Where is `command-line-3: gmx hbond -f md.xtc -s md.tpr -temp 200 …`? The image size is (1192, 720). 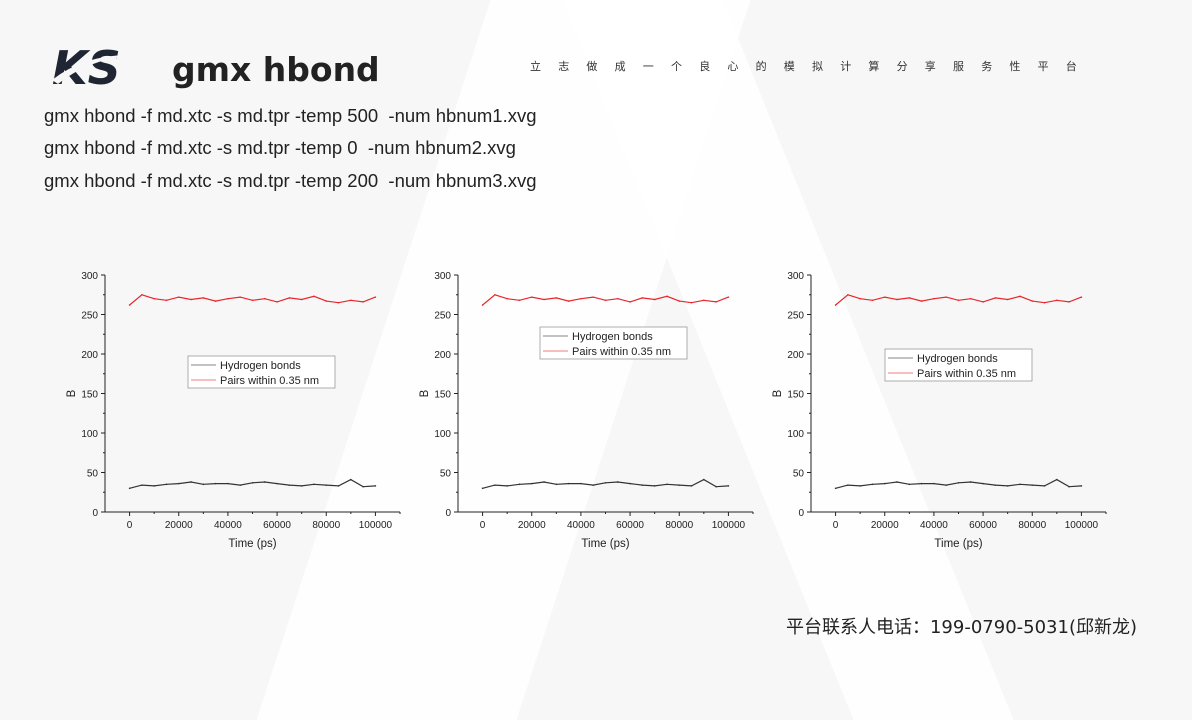 command-line-3: gmx hbond -f md.xtc -s md.tpr -temp 200 … is located at coordinates (290, 180).